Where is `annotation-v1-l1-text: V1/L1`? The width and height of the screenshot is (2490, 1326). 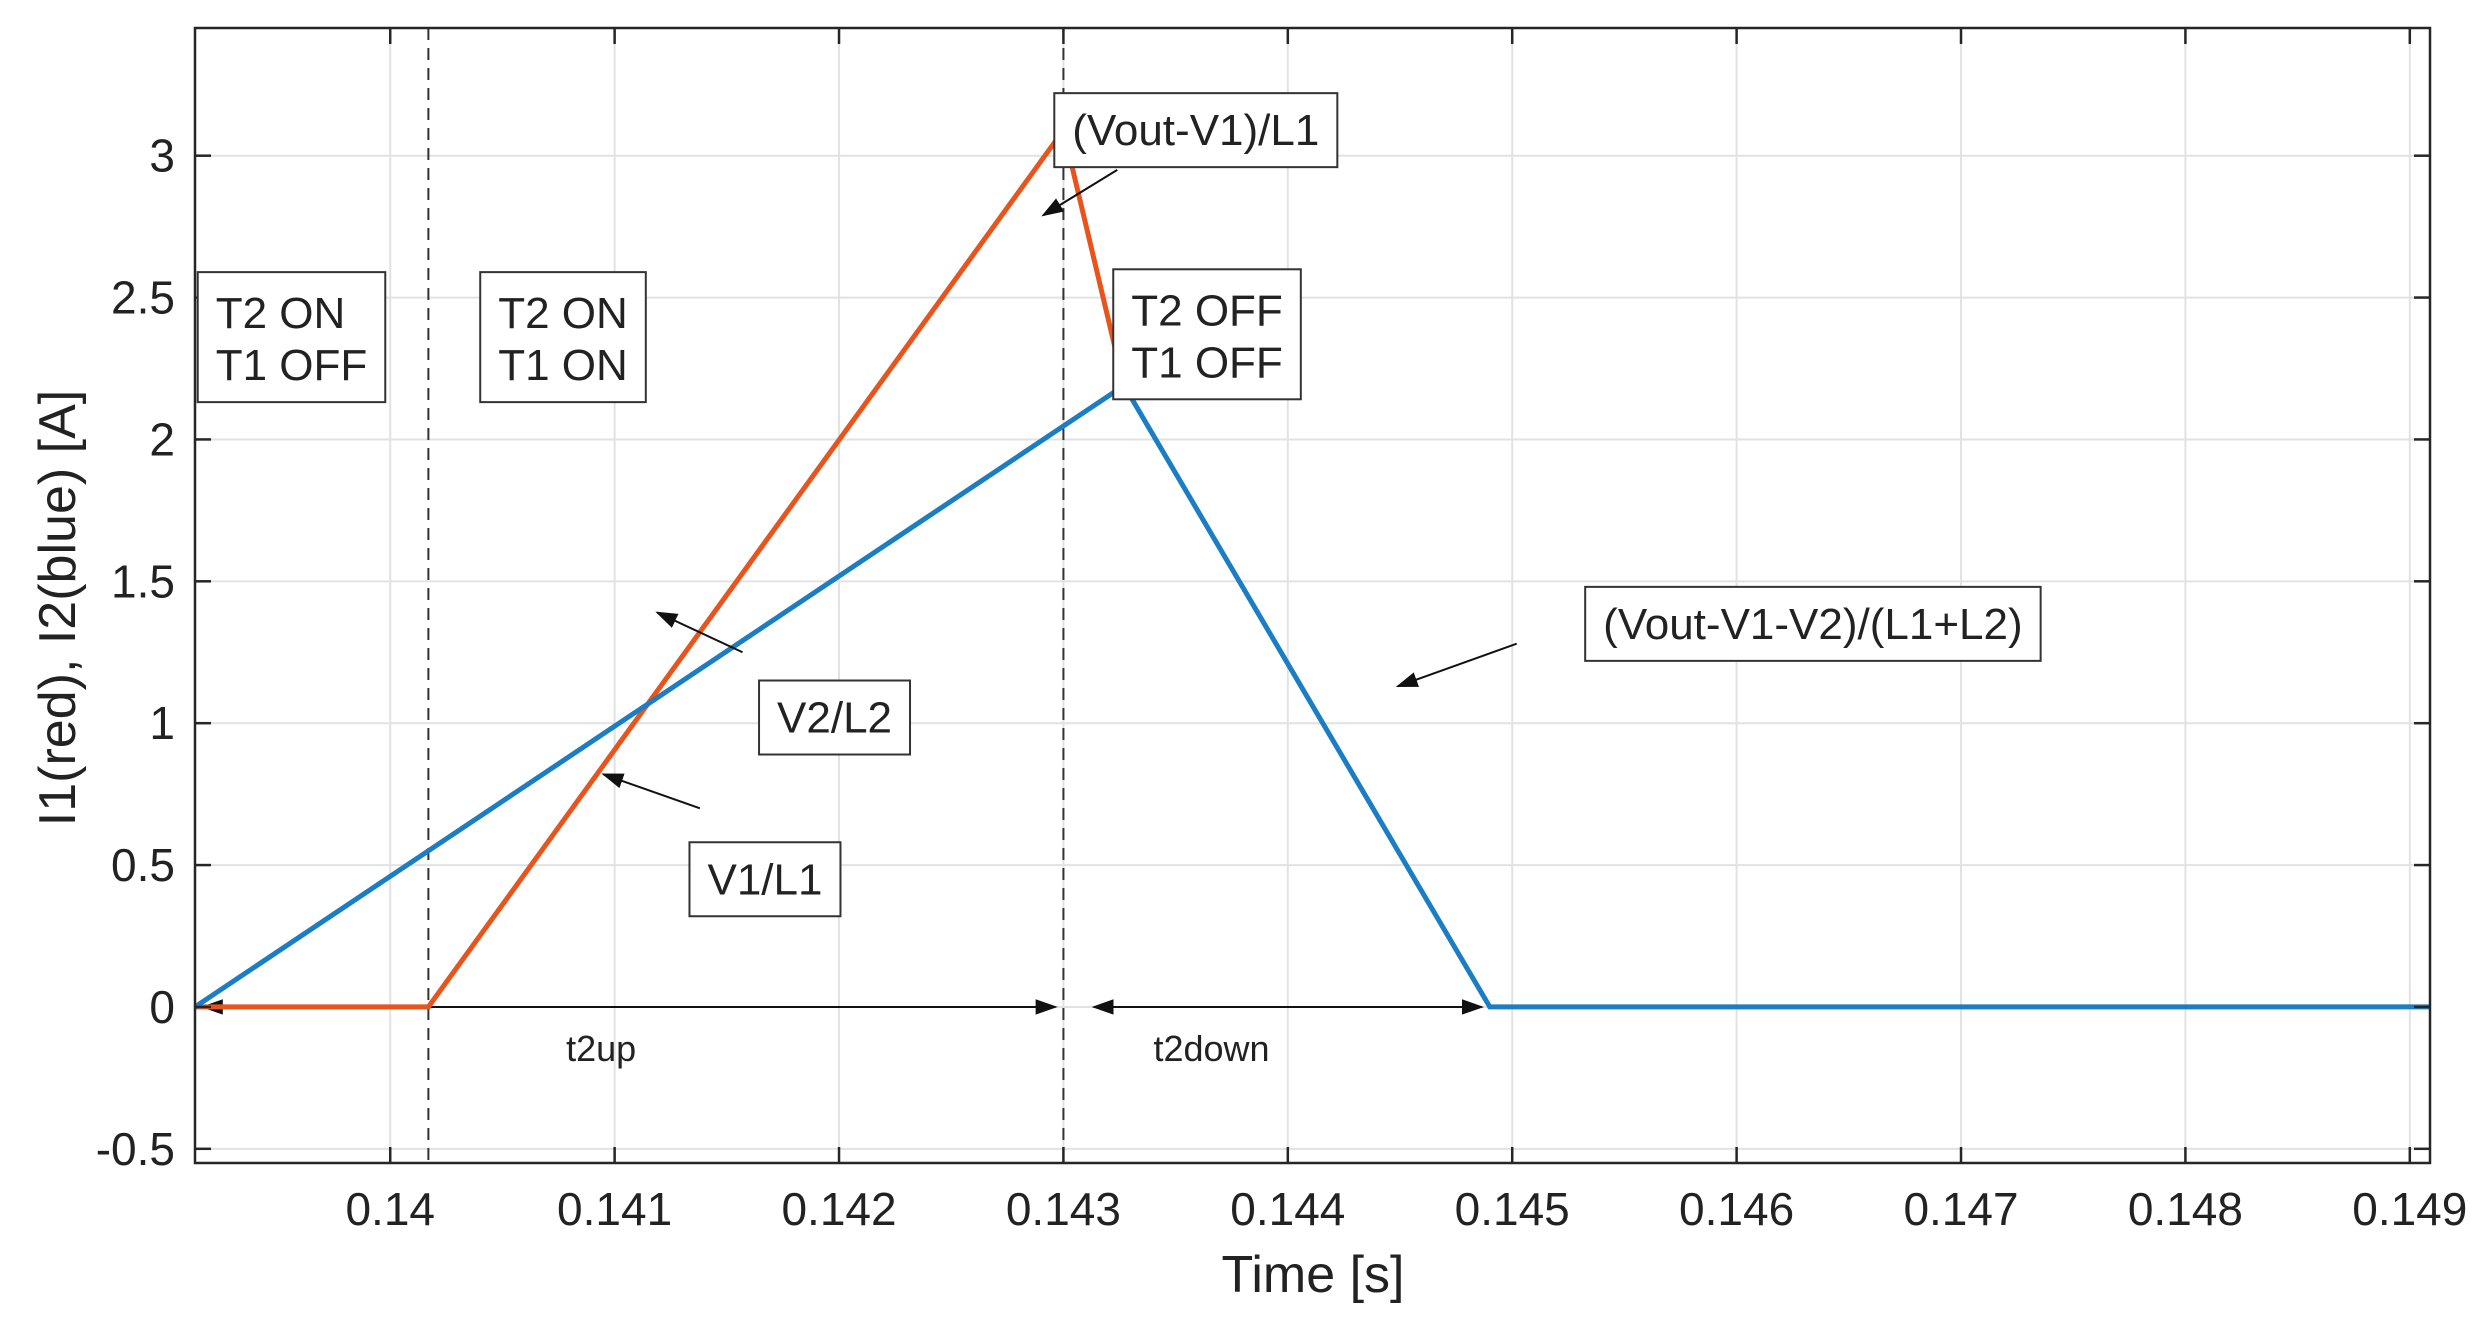
annotation-v1-l1-text: V1/L1 is located at coordinates (764, 879).